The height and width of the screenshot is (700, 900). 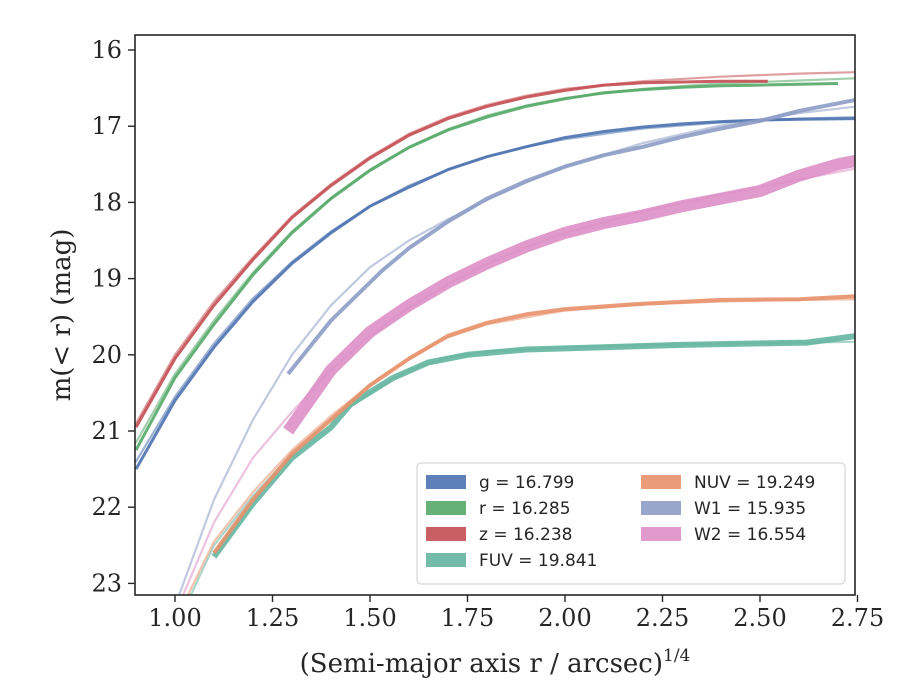 I want to click on legend-item-g: g = 16.799, so click(x=500, y=483).